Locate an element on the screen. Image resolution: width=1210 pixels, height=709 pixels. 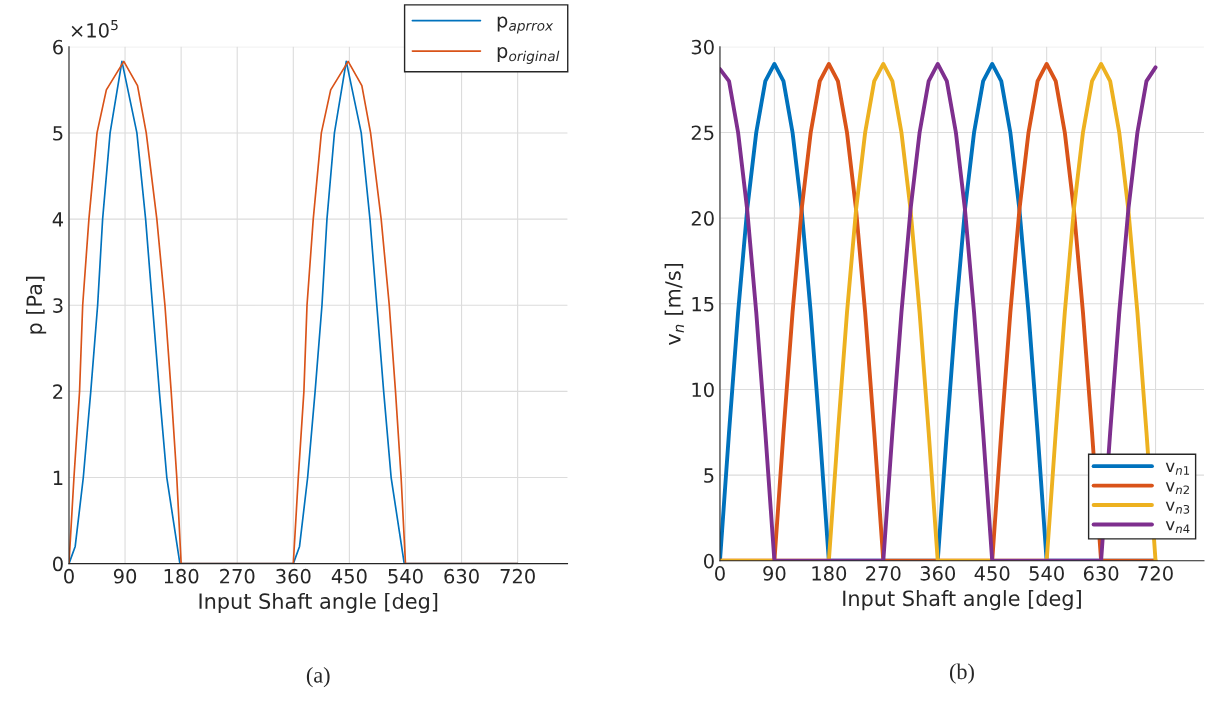
text: (a) is located at coordinates (318, 677).